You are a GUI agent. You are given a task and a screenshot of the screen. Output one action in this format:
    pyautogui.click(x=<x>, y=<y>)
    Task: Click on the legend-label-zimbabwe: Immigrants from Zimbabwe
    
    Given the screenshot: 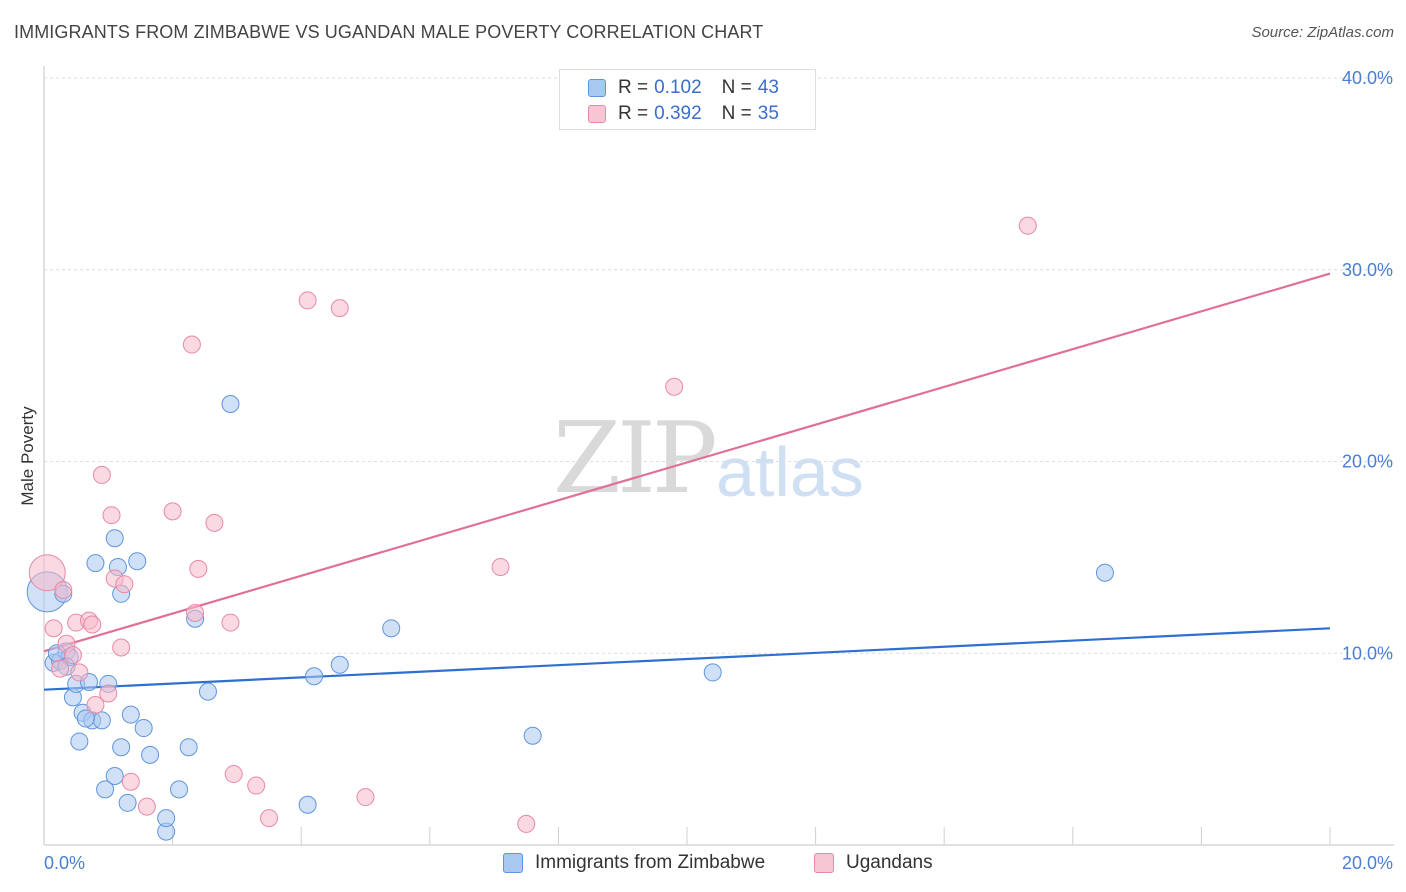 What is the action you would take?
    pyautogui.click(x=650, y=862)
    